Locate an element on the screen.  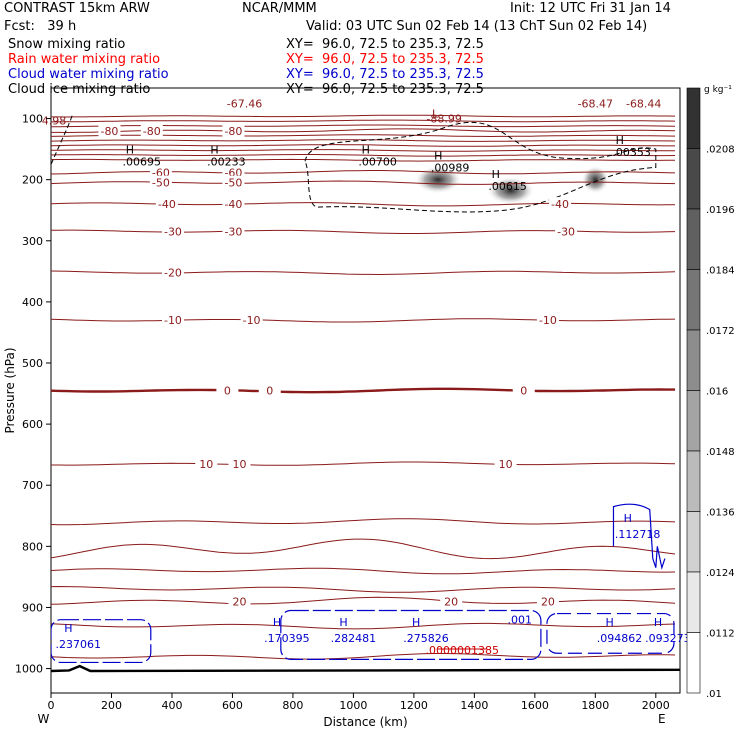
temperature-contour-label: -50 is located at coordinates (233, 183).